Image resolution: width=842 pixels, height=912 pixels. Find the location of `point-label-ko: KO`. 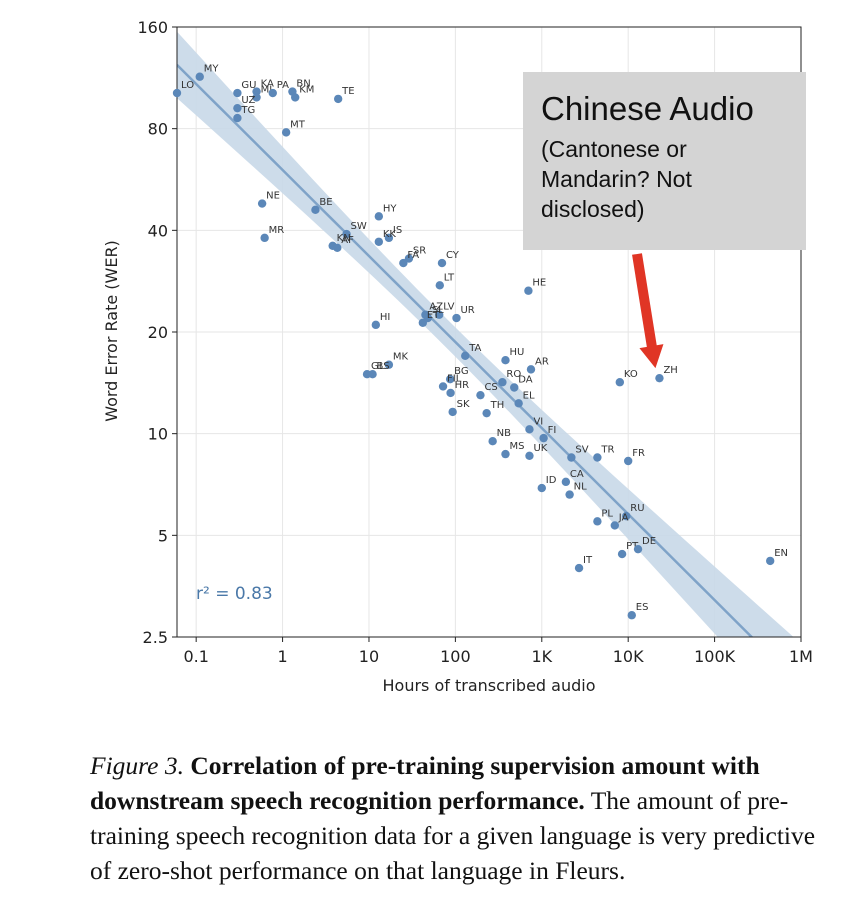

point-label-ko: KO is located at coordinates (631, 374).